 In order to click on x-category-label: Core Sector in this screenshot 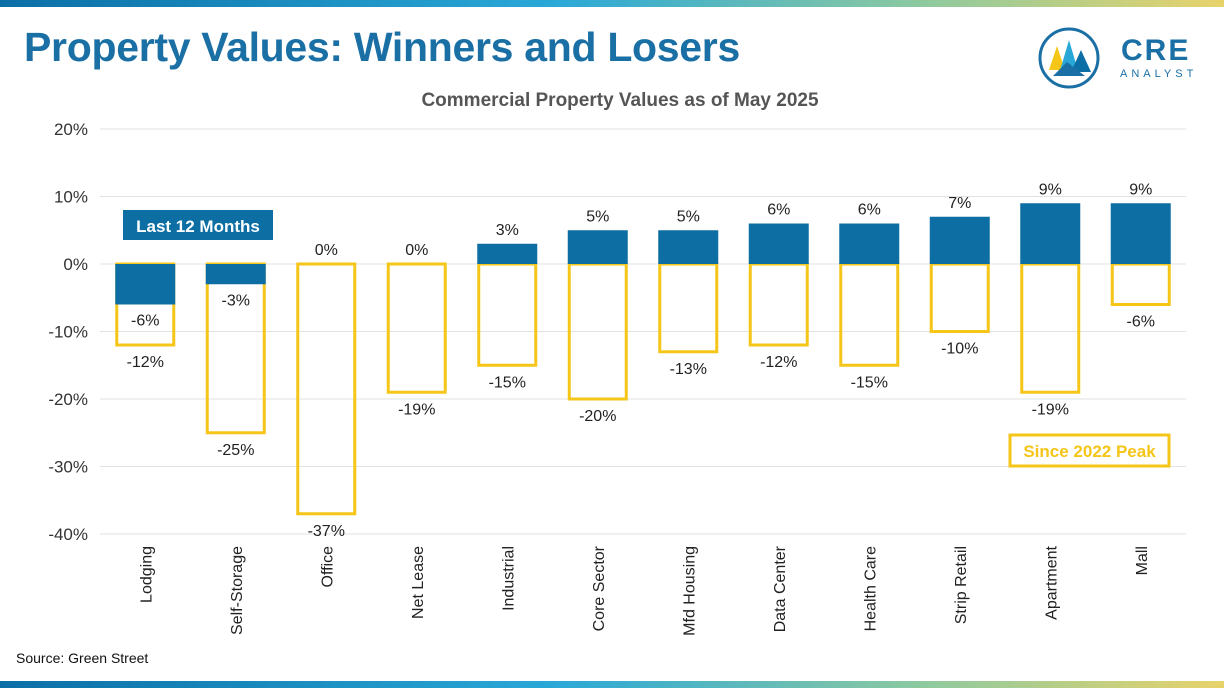, I will do `click(599, 588)`.